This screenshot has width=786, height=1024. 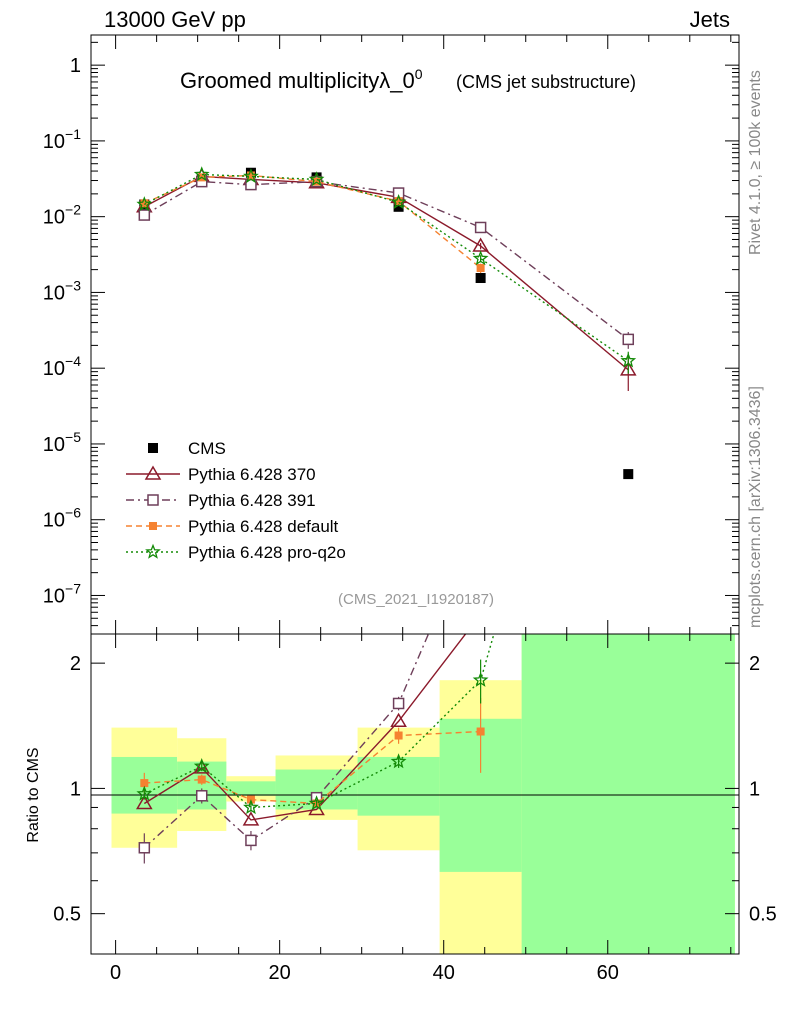 I want to click on ratio-y-tick-label-right: 2, so click(x=754, y=664).